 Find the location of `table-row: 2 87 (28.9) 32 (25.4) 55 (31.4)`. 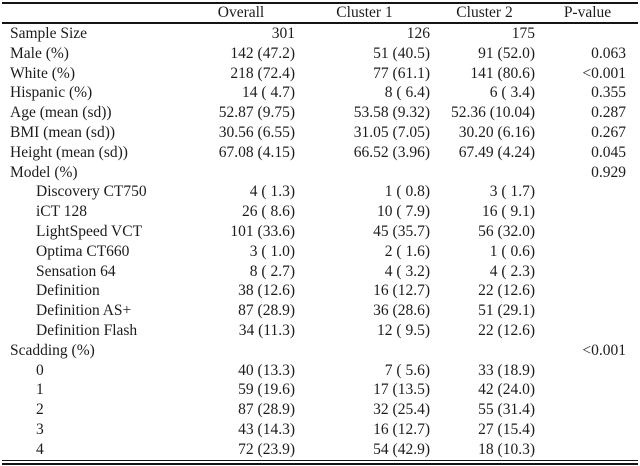

table-row: 2 87 (28.9) 32 (25.4) 55 (31.4) is located at coordinates (320, 410).